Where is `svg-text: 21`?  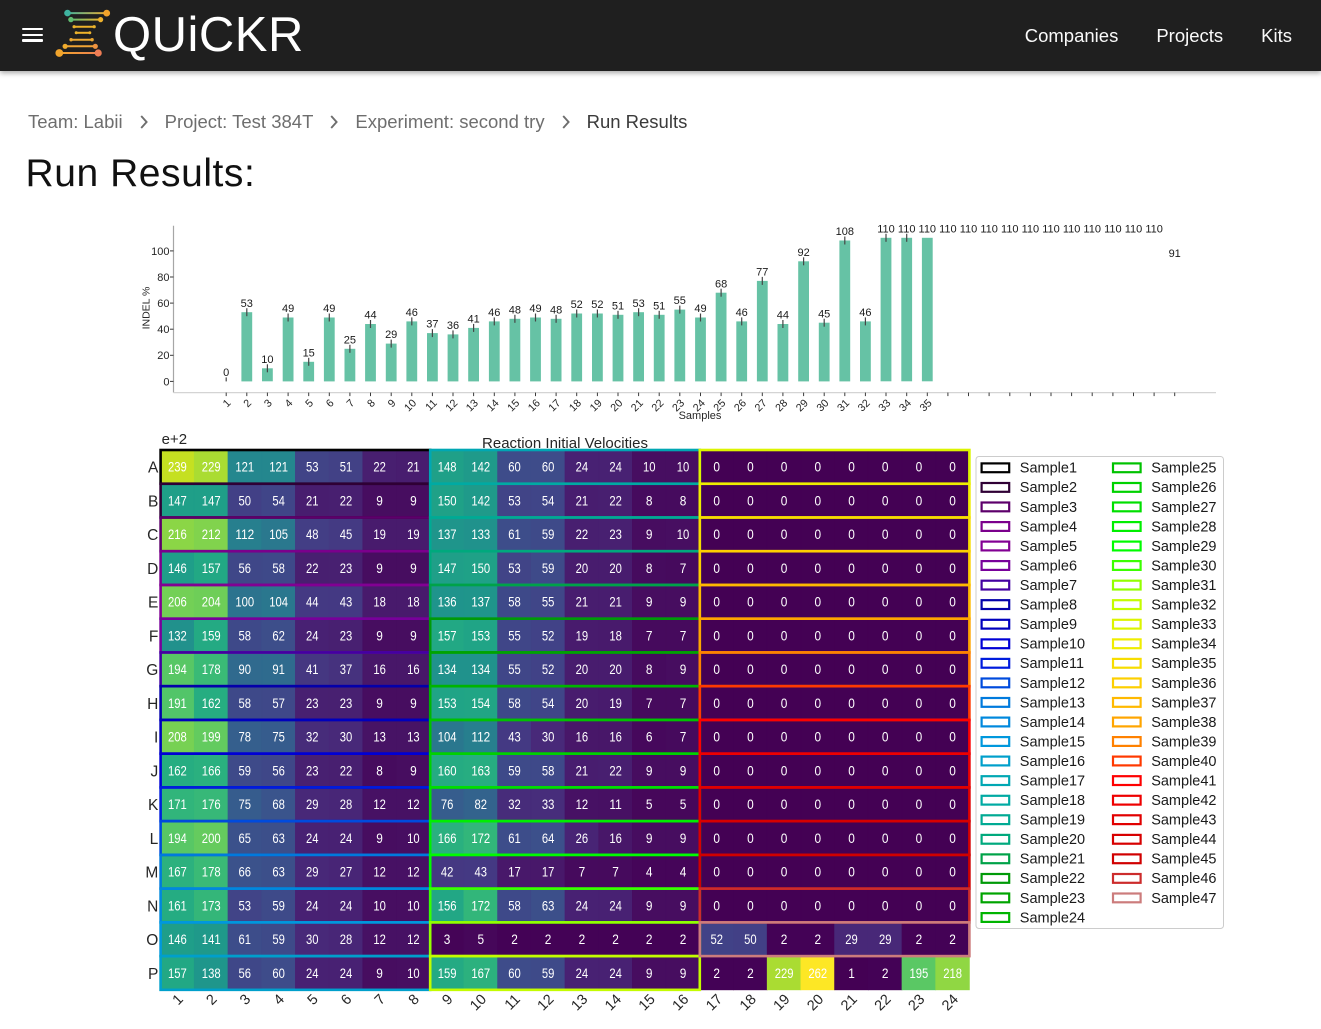
svg-text: 21 is located at coordinates (637, 405).